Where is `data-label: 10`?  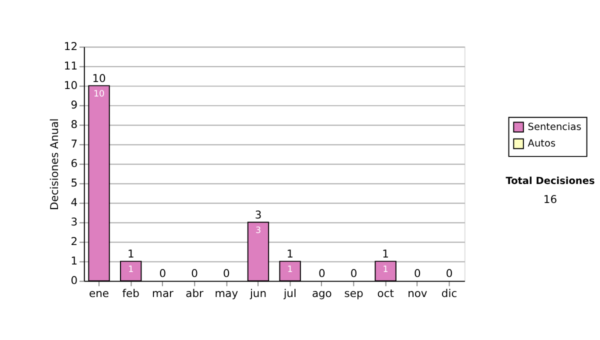
data-label: 10 is located at coordinates (99, 94).